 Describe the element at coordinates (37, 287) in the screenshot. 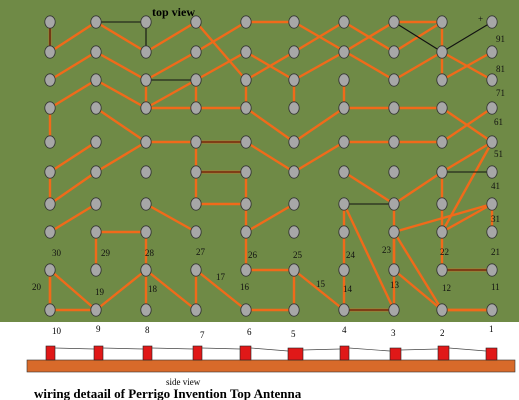

I see `pin-label-20: 20` at that location.